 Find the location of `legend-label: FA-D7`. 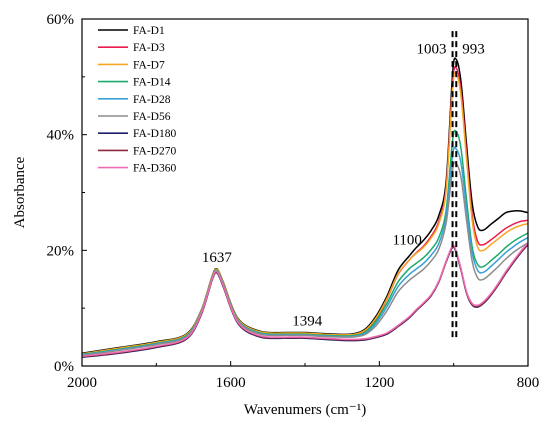

legend-label: FA-D7 is located at coordinates (149, 65).